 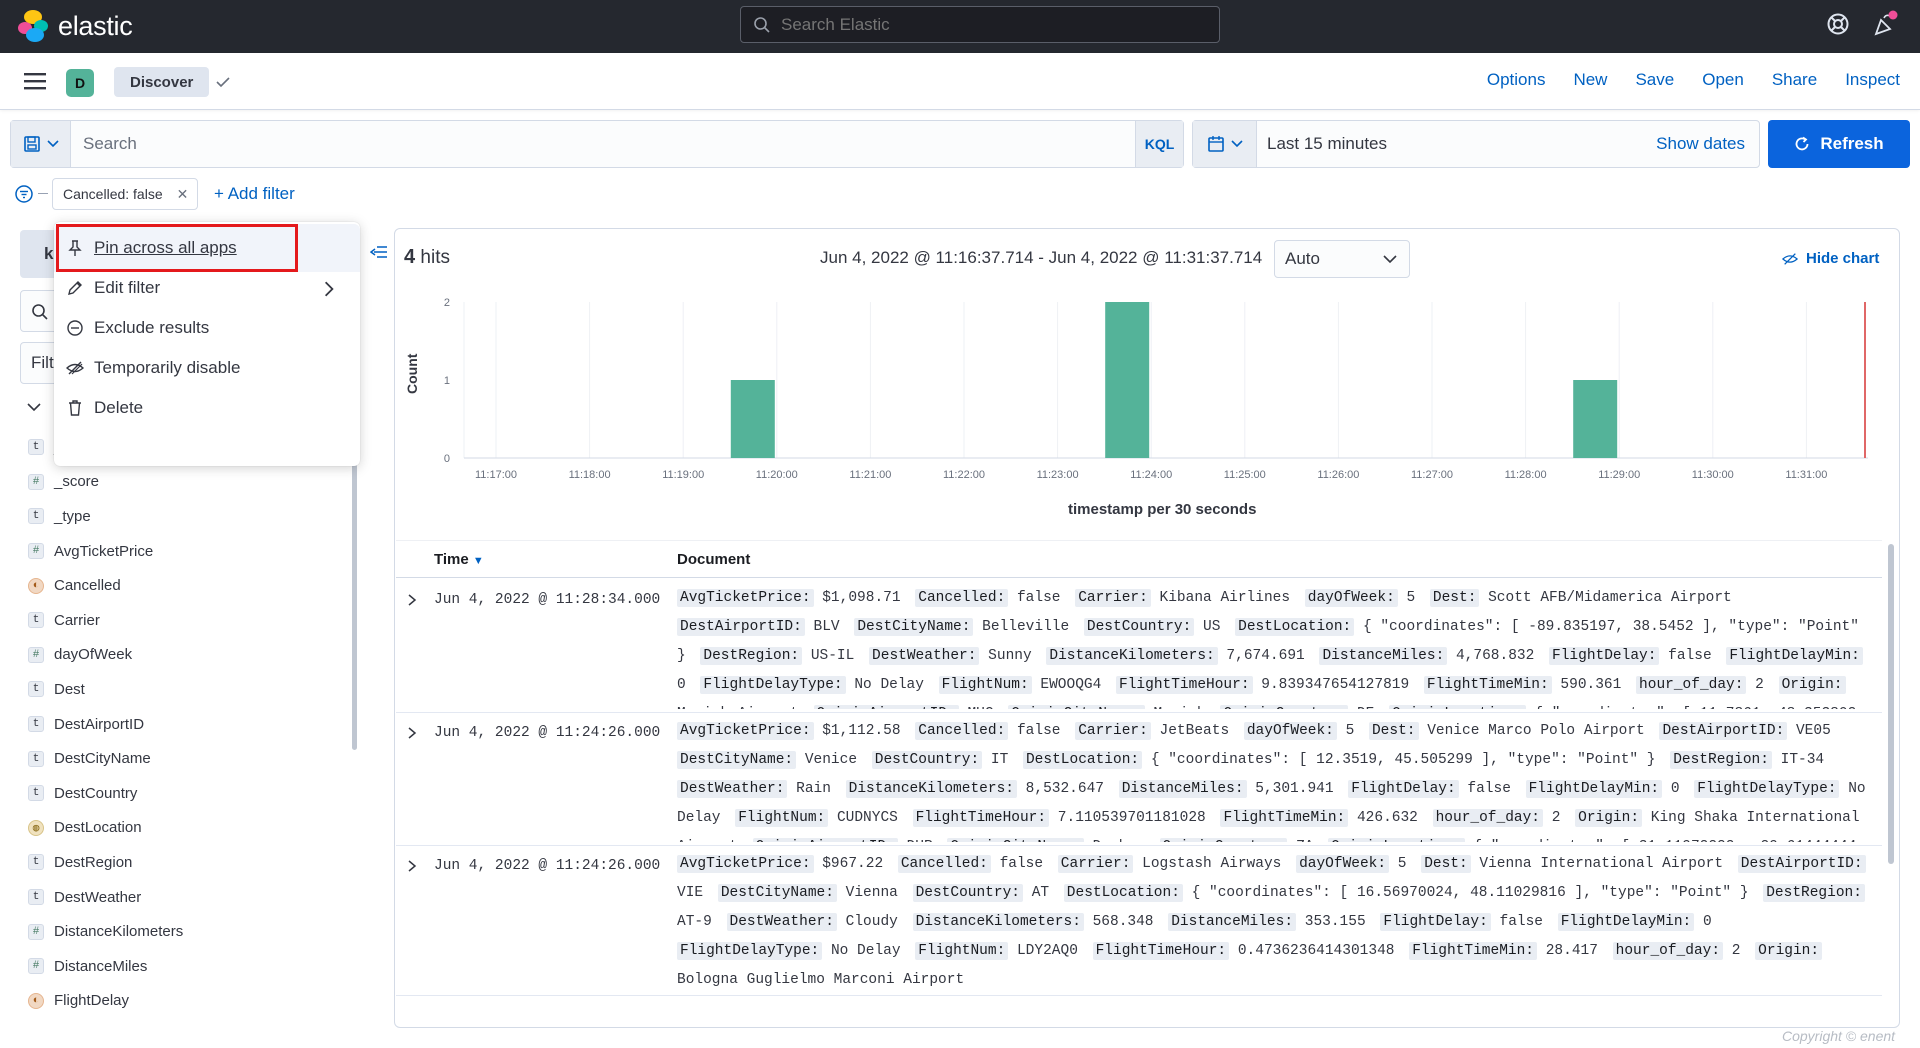 I want to click on field-value: BLV, so click(x=826, y=627).